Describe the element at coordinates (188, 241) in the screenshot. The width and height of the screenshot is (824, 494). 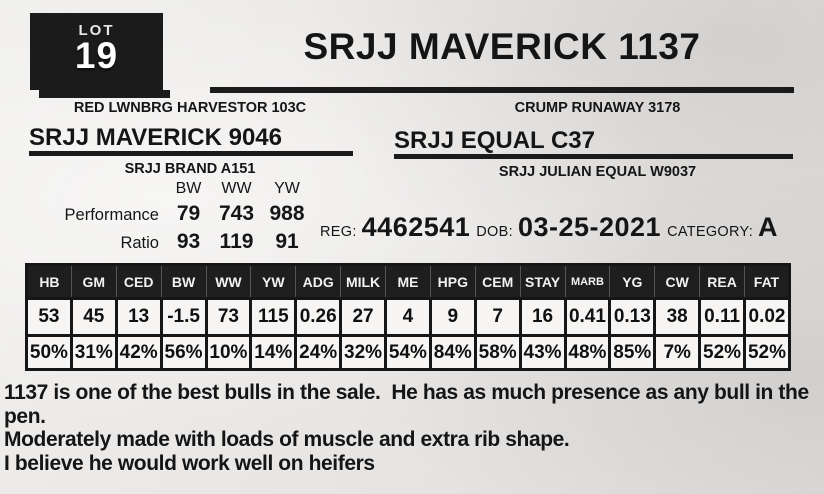
I see `ratio-bw: 93` at that location.